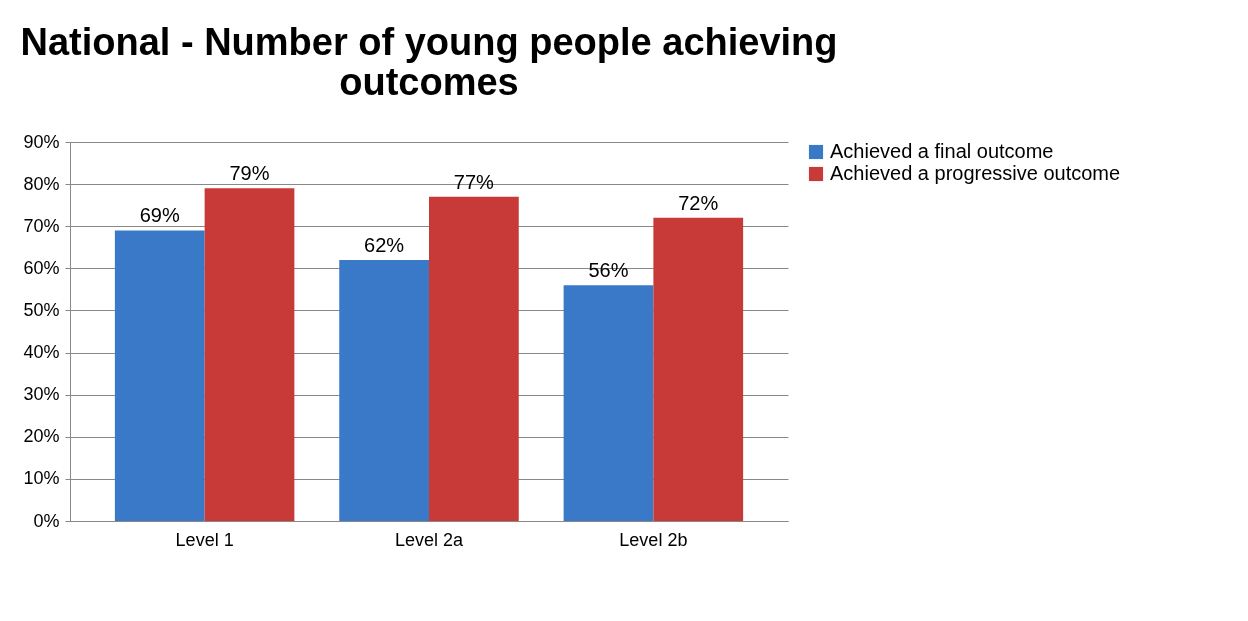 This screenshot has height=621, width=1248. Describe the element at coordinates (159, 215) in the screenshot. I see `data-label: 69%` at that location.